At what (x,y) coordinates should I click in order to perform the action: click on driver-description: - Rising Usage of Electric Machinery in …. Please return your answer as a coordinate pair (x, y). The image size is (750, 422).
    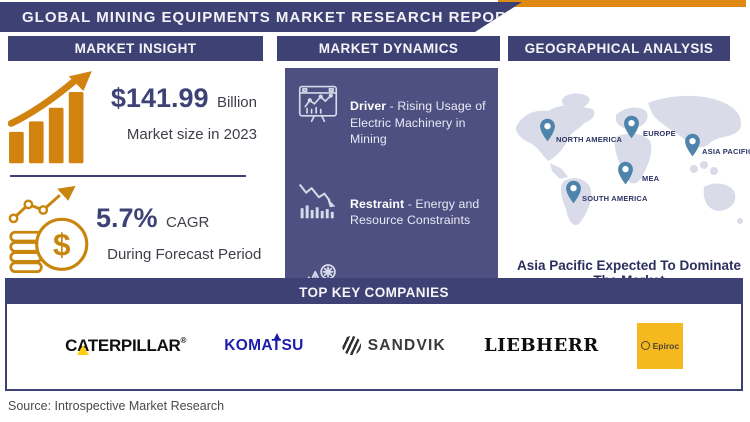
    Looking at the image, I should click on (418, 122).